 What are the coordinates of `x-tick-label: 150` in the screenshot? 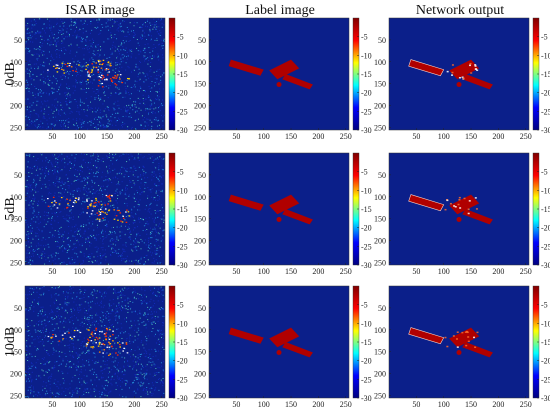 It's located at (471, 271).